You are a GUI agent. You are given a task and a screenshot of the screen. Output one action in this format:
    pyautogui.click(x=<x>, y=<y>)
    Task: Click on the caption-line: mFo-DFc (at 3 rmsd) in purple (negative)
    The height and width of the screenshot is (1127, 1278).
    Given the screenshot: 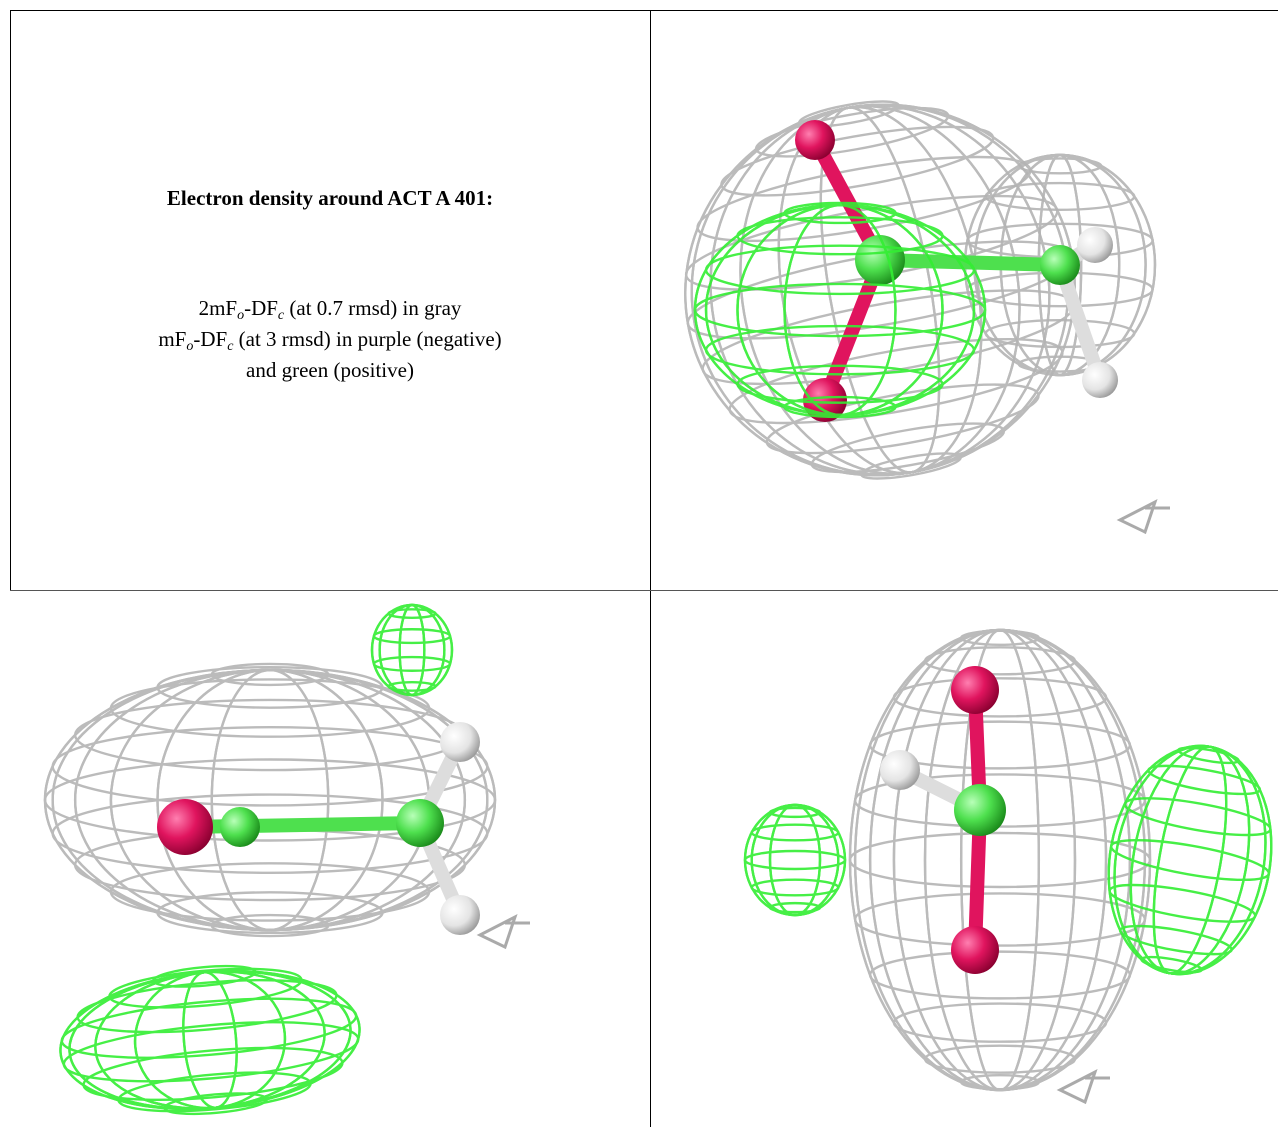 What is the action you would take?
    pyautogui.click(x=330, y=339)
    